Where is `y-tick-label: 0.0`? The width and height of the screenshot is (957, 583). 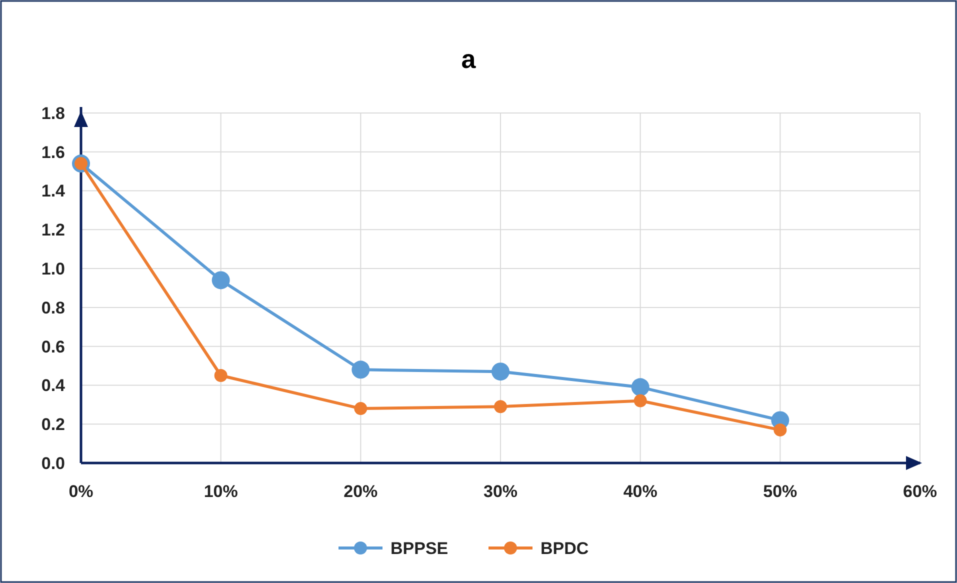
y-tick-label: 0.0 is located at coordinates (53, 463).